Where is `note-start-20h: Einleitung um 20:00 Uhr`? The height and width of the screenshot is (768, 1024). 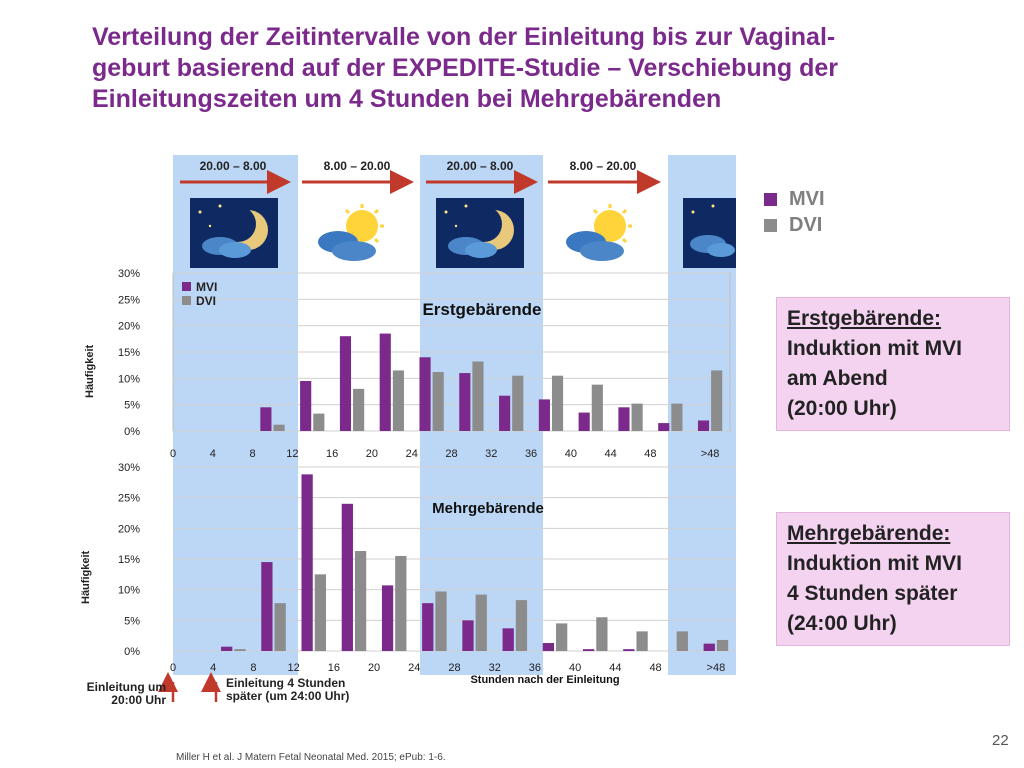 note-start-20h: Einleitung um 20:00 Uhr is located at coordinates (126, 693).